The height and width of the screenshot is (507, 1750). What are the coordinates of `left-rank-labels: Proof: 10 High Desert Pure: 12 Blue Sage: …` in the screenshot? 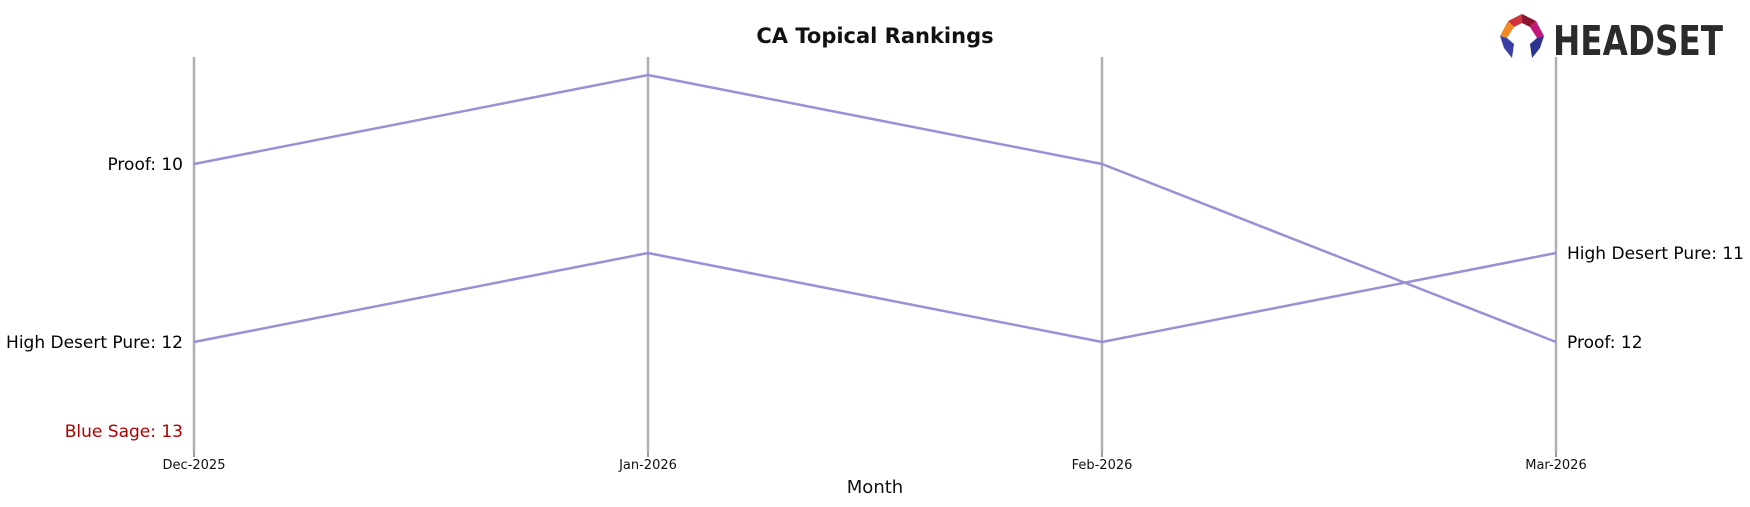 It's located at (94, 298).